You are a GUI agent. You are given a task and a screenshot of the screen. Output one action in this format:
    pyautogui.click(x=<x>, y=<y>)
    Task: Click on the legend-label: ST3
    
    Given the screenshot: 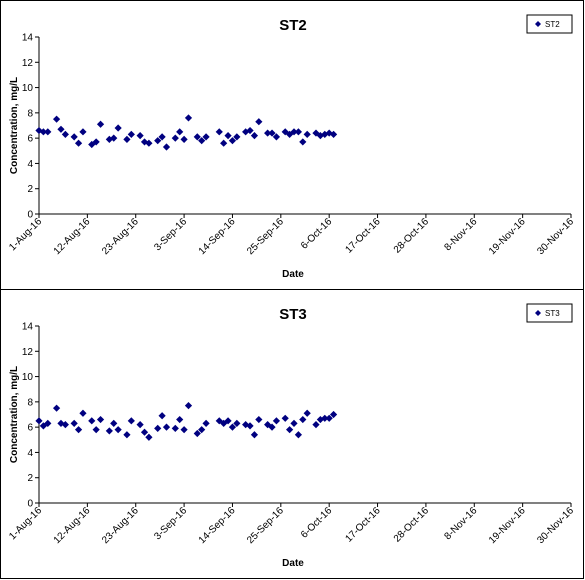 What is the action you would take?
    pyautogui.click(x=552, y=313)
    